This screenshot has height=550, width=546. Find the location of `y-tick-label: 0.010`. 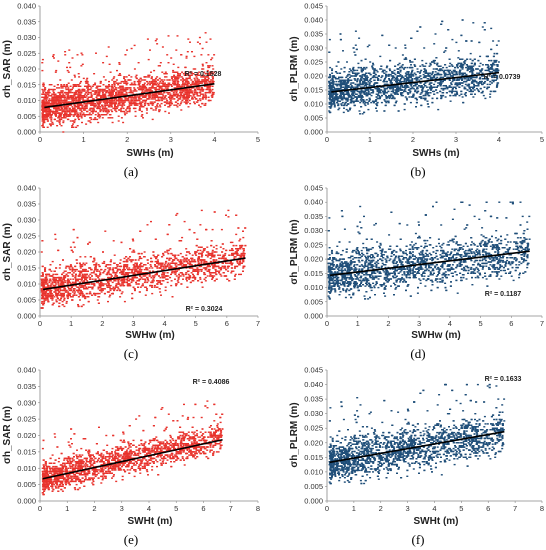

y-tick-label: 0.010 is located at coordinates (313, 104).